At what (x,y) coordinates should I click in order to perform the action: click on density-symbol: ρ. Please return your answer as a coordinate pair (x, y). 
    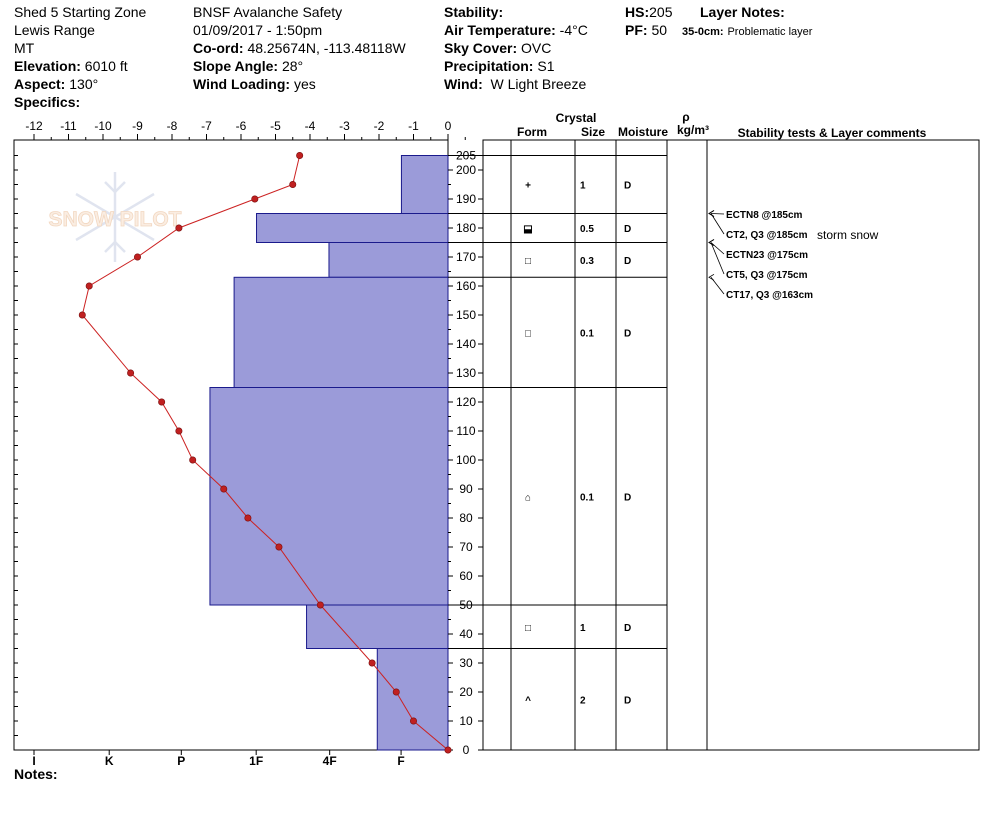
    Looking at the image, I should click on (685, 117).